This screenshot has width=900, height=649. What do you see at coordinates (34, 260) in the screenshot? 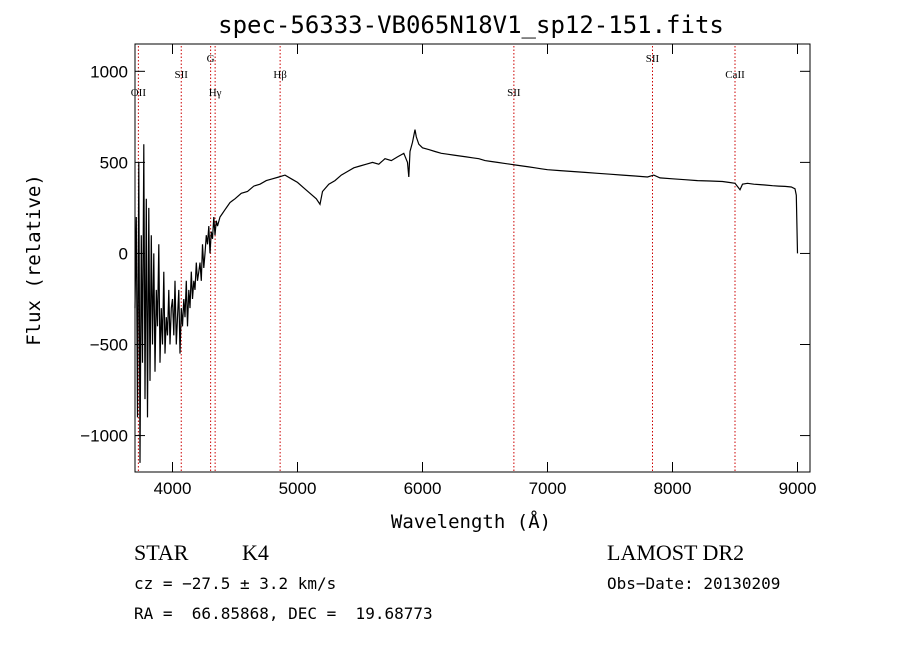
I see `y-axis-label: Flux (relative)` at bounding box center [34, 260].